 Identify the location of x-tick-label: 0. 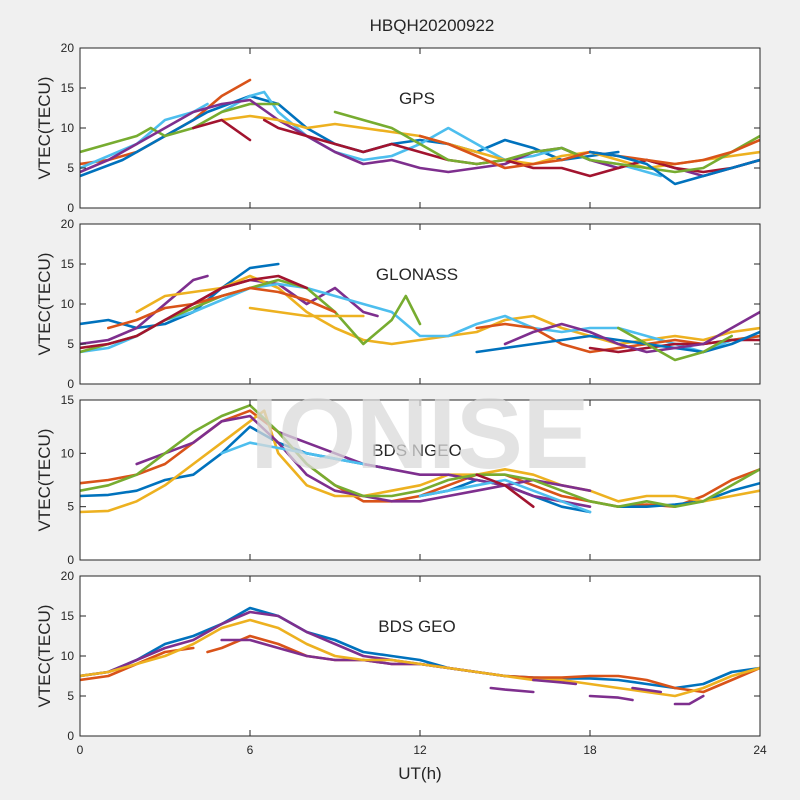
(80, 750).